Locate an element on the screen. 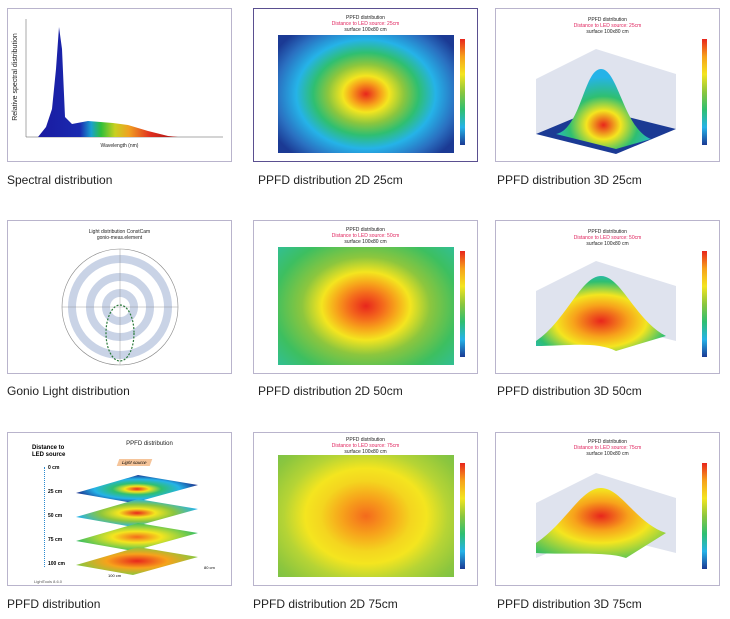  level-25: 25 cm is located at coordinates (55, 492).